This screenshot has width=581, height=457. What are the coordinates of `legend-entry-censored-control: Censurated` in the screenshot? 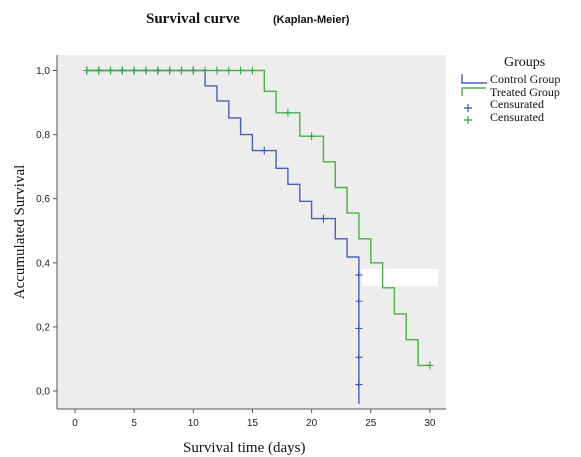 It's located at (504, 104).